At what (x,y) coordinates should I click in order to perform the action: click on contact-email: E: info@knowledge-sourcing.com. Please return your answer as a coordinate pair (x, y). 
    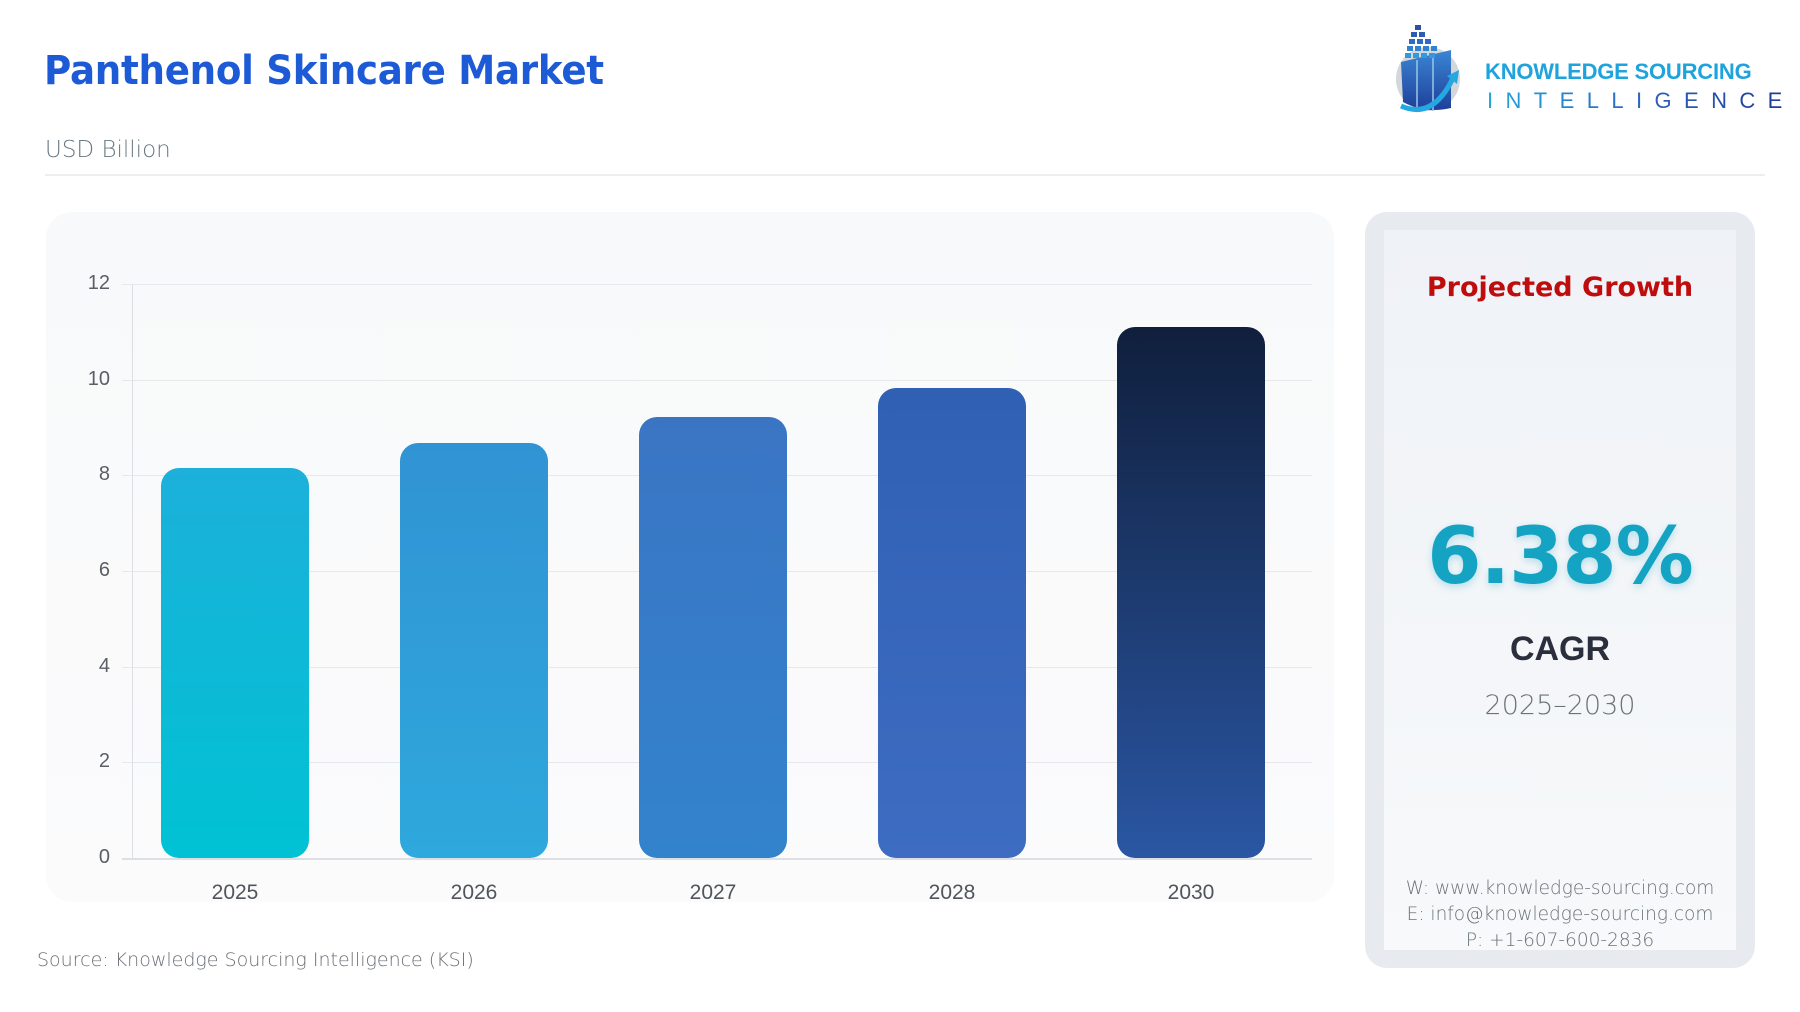
    Looking at the image, I should click on (1560, 914).